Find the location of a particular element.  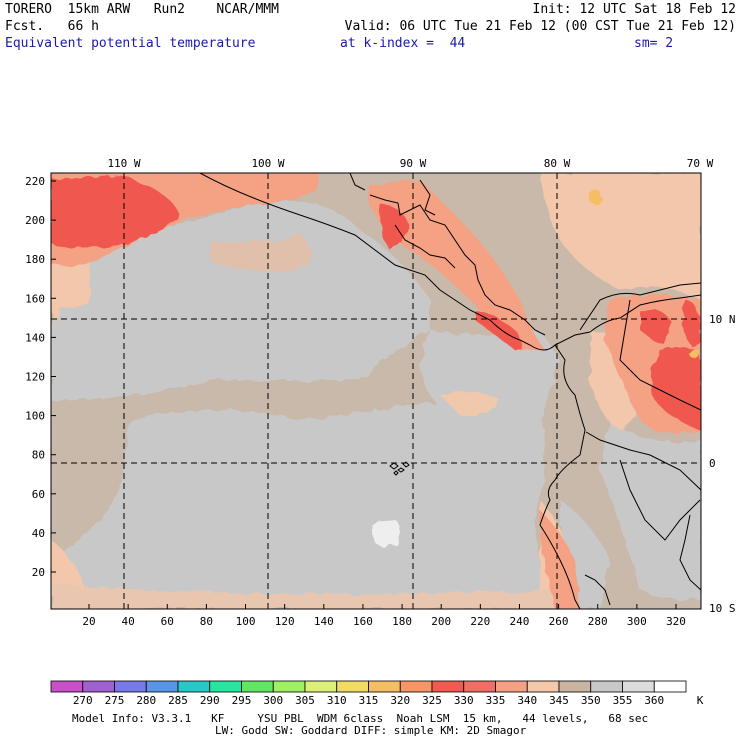

colorbar-level-label: 295 is located at coordinates (242, 700).